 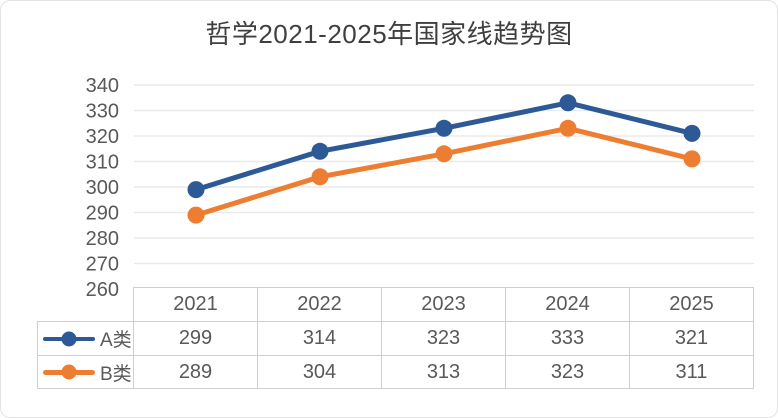 What do you see at coordinates (102, 163) in the screenshot?
I see `y-axis-tick-label: 310` at bounding box center [102, 163].